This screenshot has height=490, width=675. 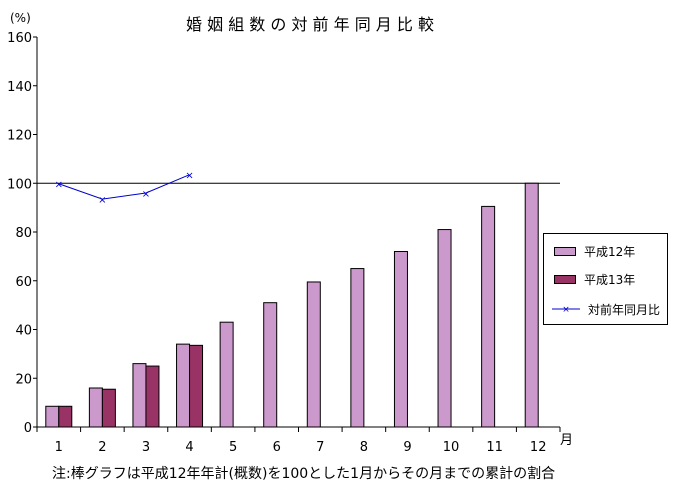 What do you see at coordinates (59, 447) in the screenshot?
I see `x-tick-label: 1` at bounding box center [59, 447].